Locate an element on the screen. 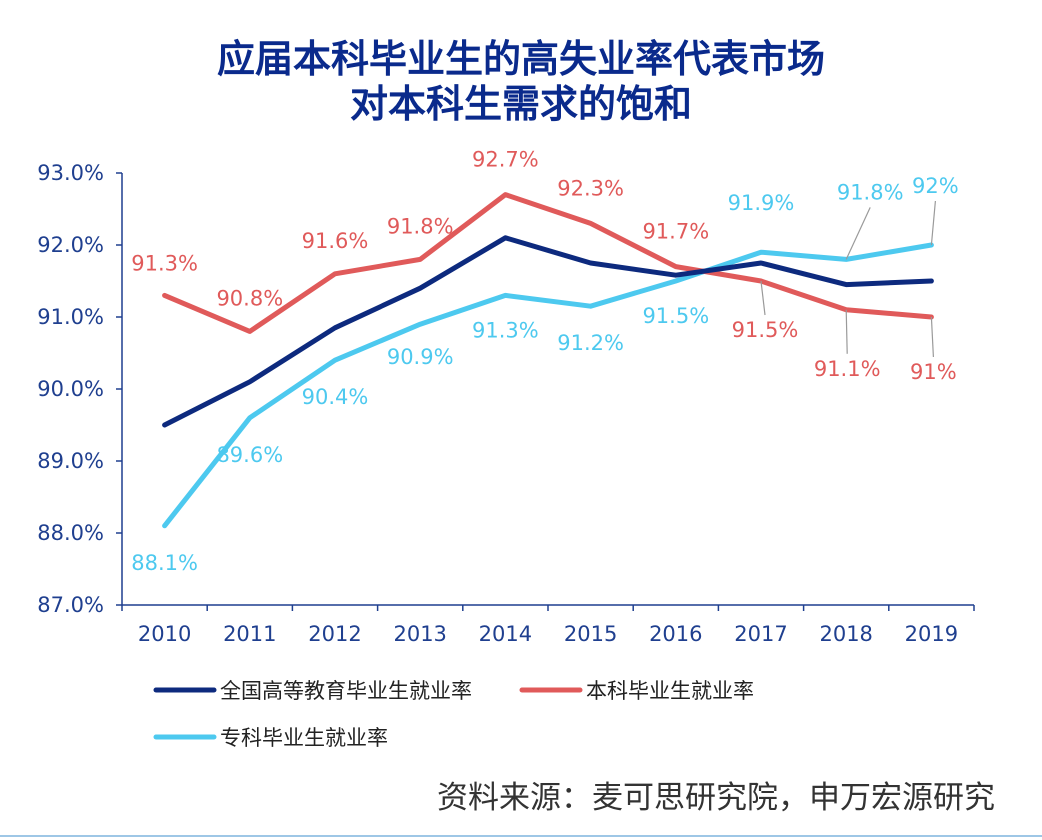 This screenshot has width=1042, height=840. y-tick-label: 88.0% is located at coordinates (70, 533).